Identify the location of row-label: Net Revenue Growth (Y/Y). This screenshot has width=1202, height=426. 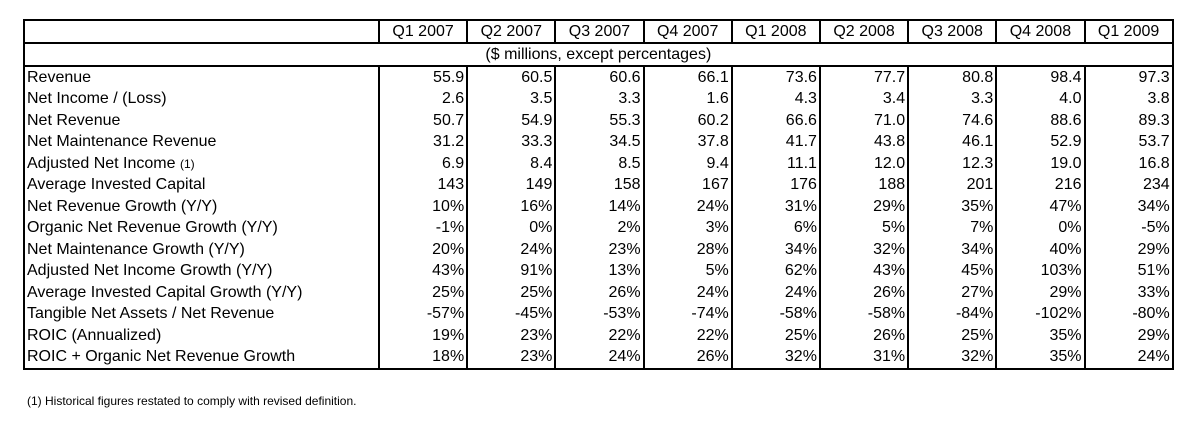
(122, 206).